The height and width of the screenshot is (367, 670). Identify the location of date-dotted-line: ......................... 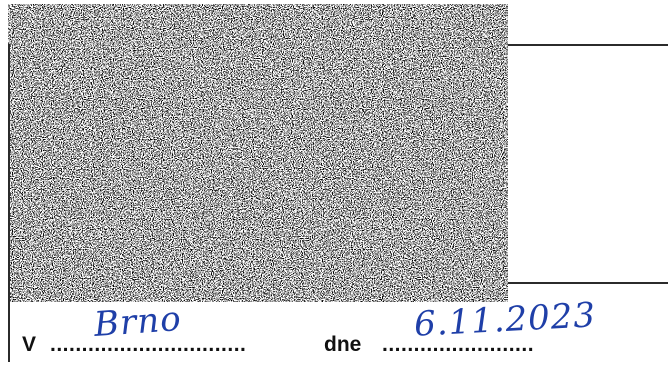
(458, 344).